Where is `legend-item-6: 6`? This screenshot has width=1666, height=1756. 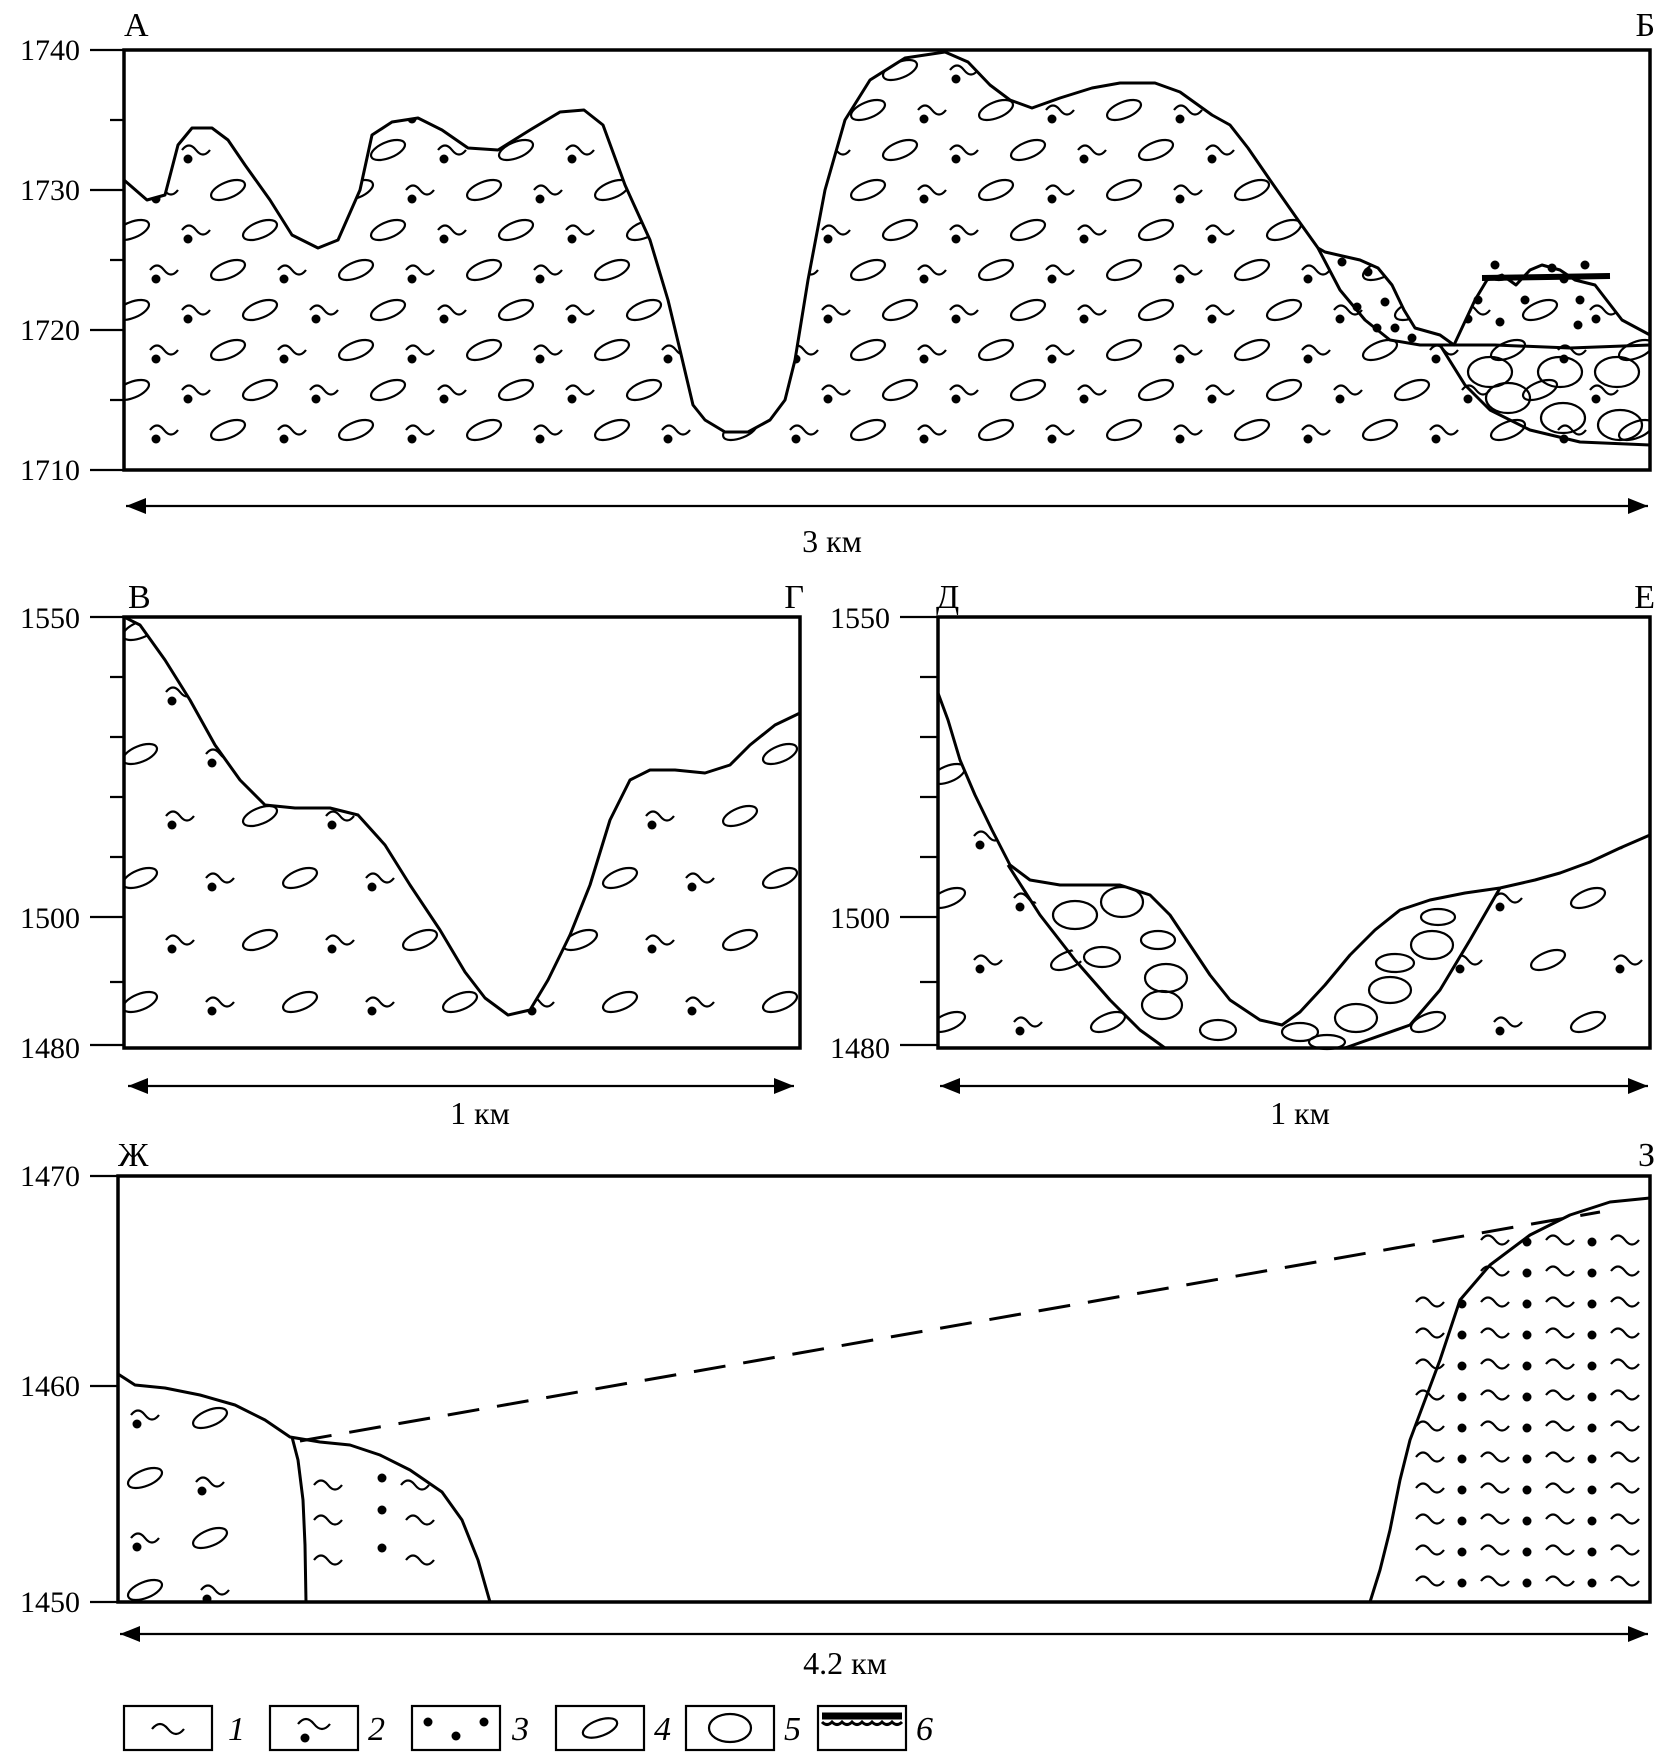
legend-item-6: 6 is located at coordinates (874, 1728).